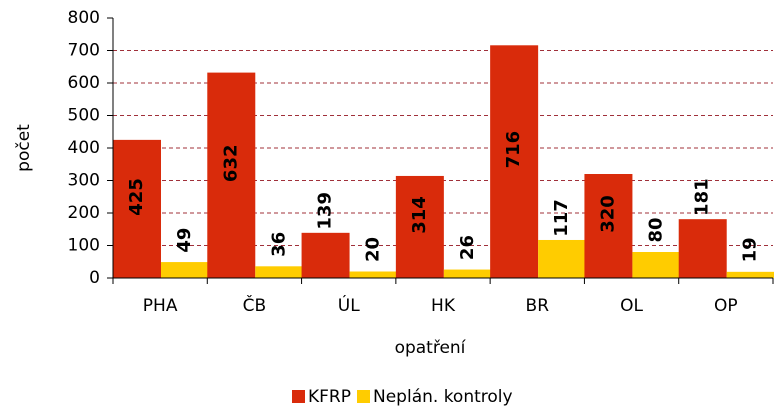  What do you see at coordinates (419, 215) in the screenshot?
I see `value-label: 314` at bounding box center [419, 215].